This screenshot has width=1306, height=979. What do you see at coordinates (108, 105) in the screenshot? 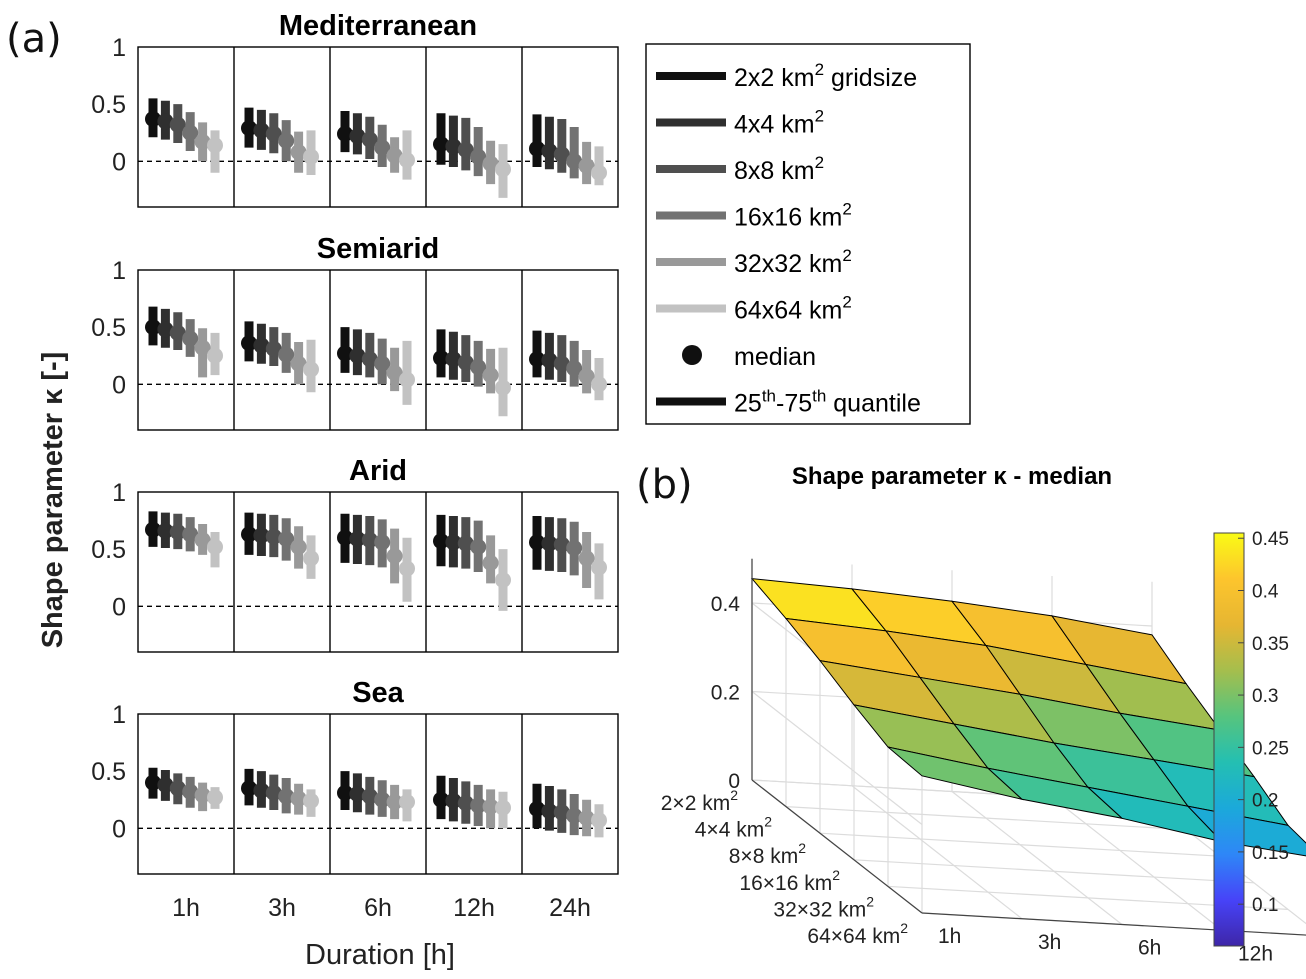
I see `y-tick-label: 0.5` at bounding box center [108, 105].